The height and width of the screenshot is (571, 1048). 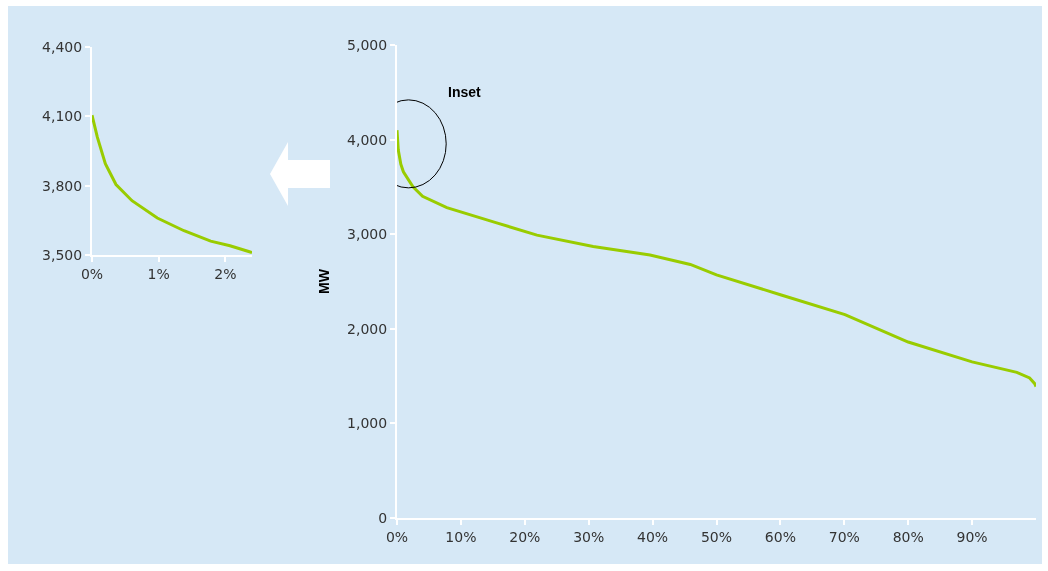 I want to click on y-tick-label: 3,000, so click(x=367, y=234).